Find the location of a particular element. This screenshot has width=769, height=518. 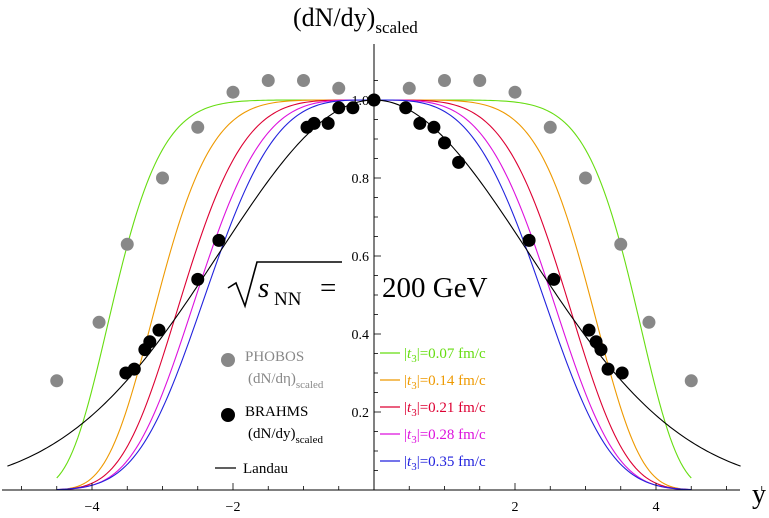

legend-curve-label: |t3|=0.28 fm/c is located at coordinates (445, 436).